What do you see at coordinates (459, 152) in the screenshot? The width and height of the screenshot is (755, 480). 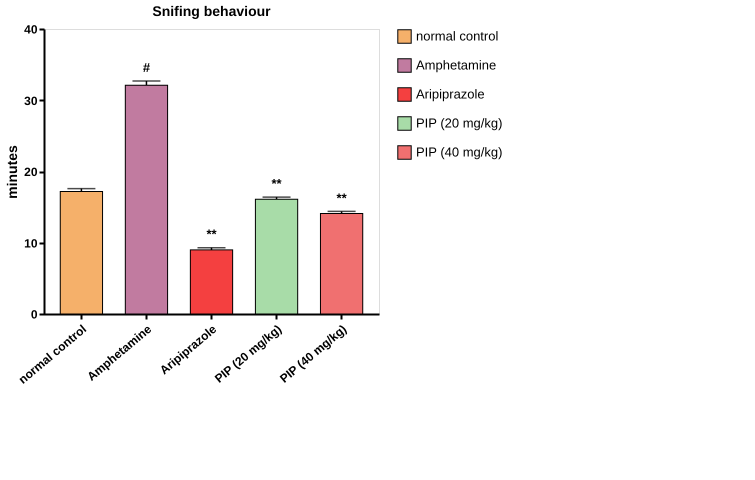 I see `legend-label: PIP (40 mg/kg)` at bounding box center [459, 152].